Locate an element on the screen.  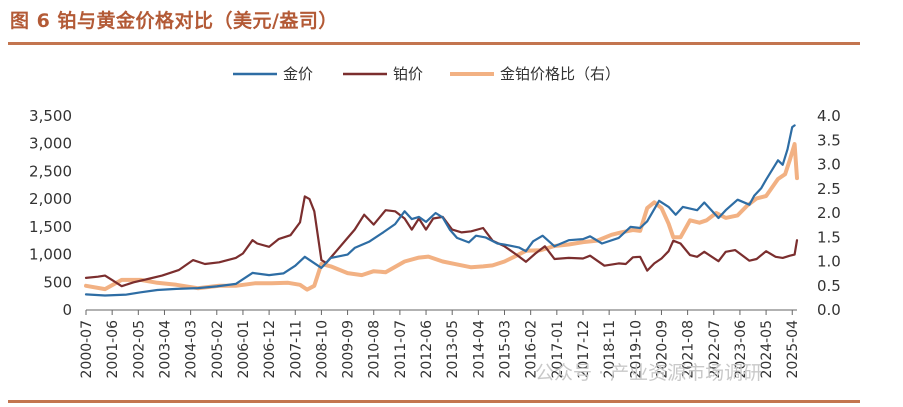
x-tick-label: 2020-09 is located at coordinates (662, 349).